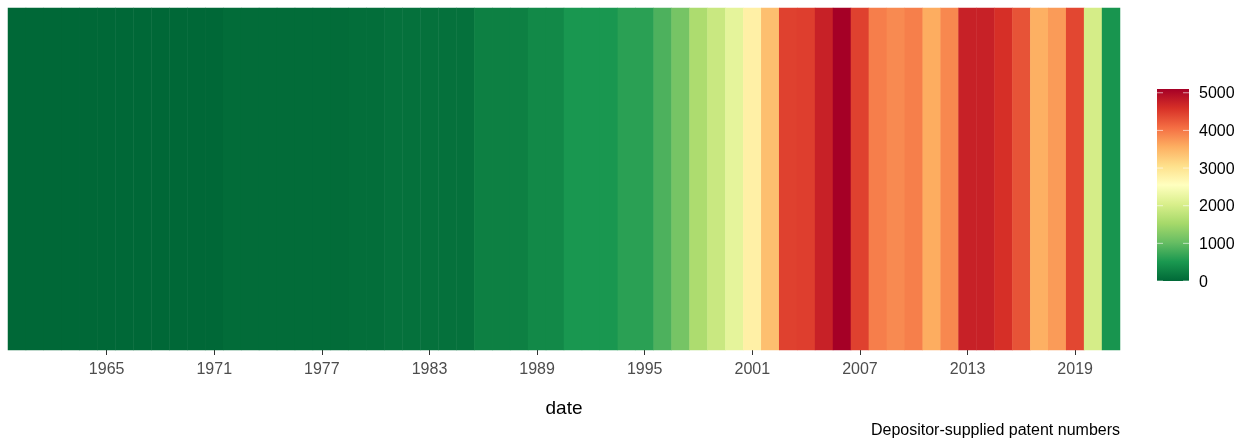  I want to click on x-tick-label: 1983, so click(429, 368).